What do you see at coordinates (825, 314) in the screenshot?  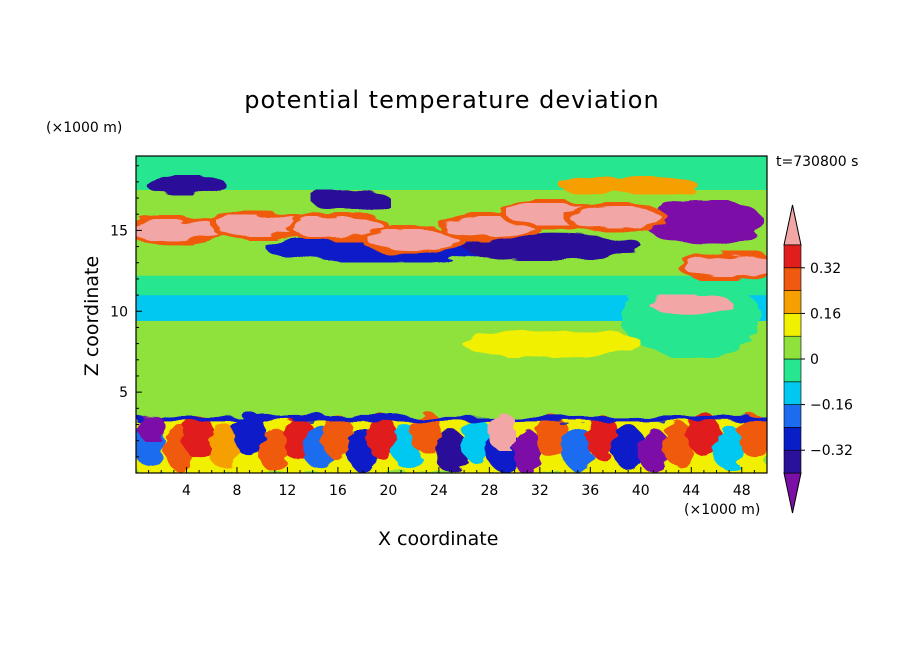 I see `colorbar-label: 0.16` at bounding box center [825, 314].